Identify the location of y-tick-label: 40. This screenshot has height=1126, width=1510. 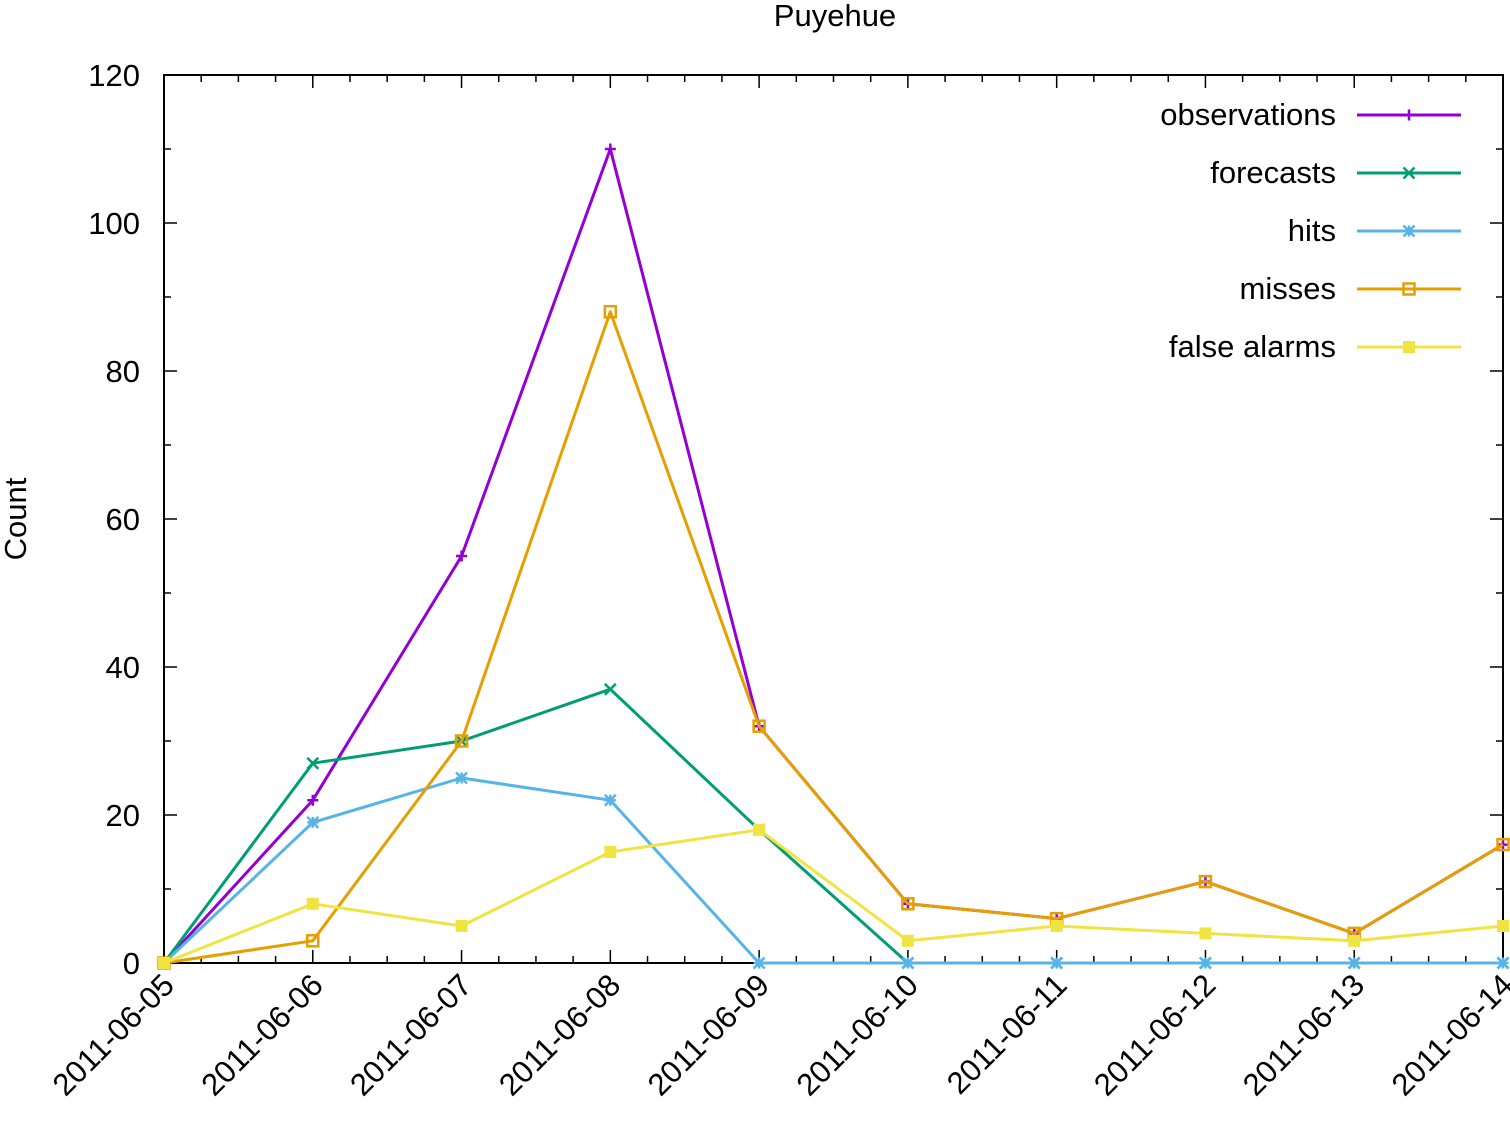
(123, 667).